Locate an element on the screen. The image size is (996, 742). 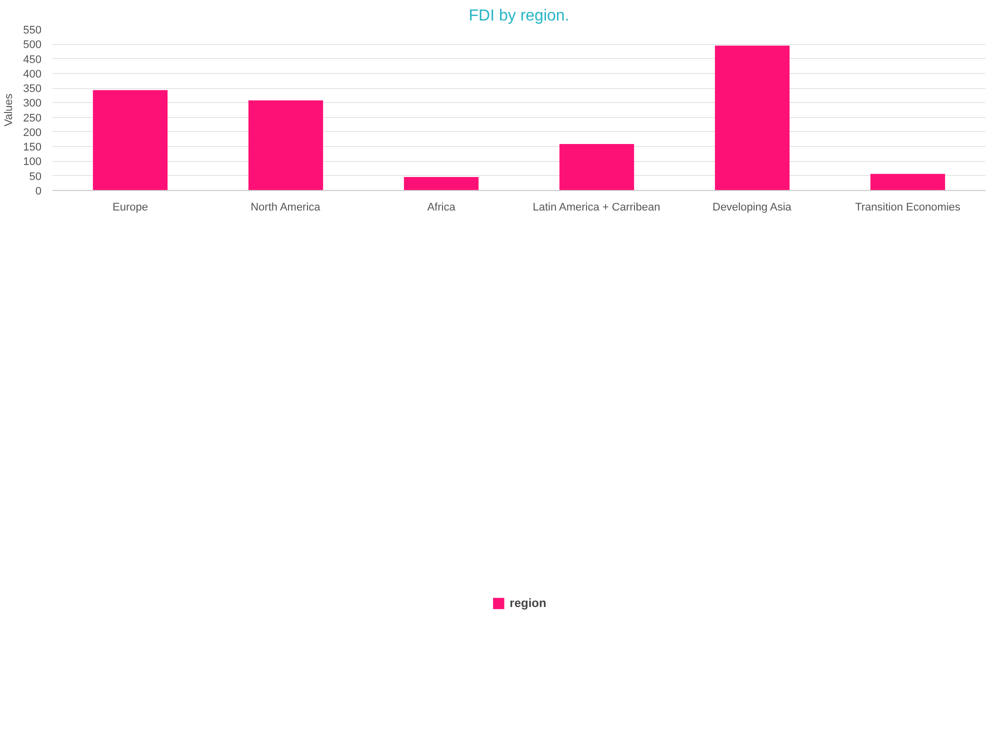
x-tick-label: Europe is located at coordinates (130, 208).